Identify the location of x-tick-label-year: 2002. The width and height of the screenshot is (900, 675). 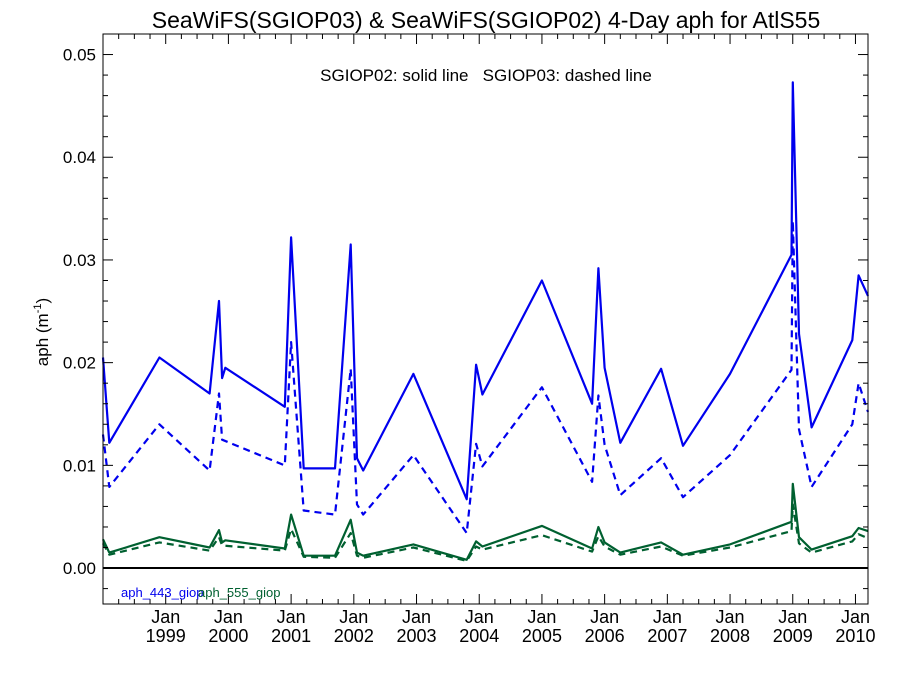
(354, 636).